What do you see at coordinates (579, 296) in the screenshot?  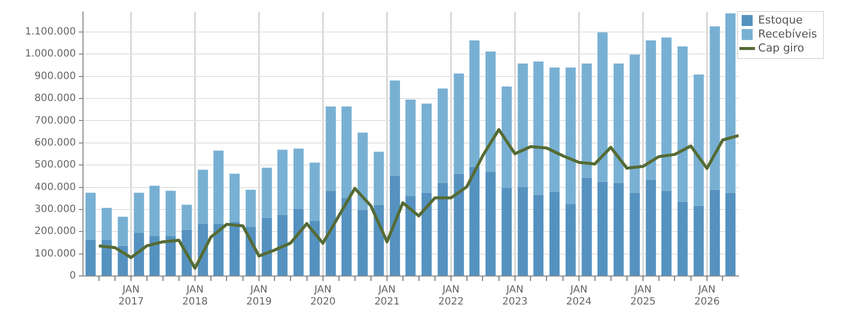 I see `x-tick-label: JAN 2024` at bounding box center [579, 296].